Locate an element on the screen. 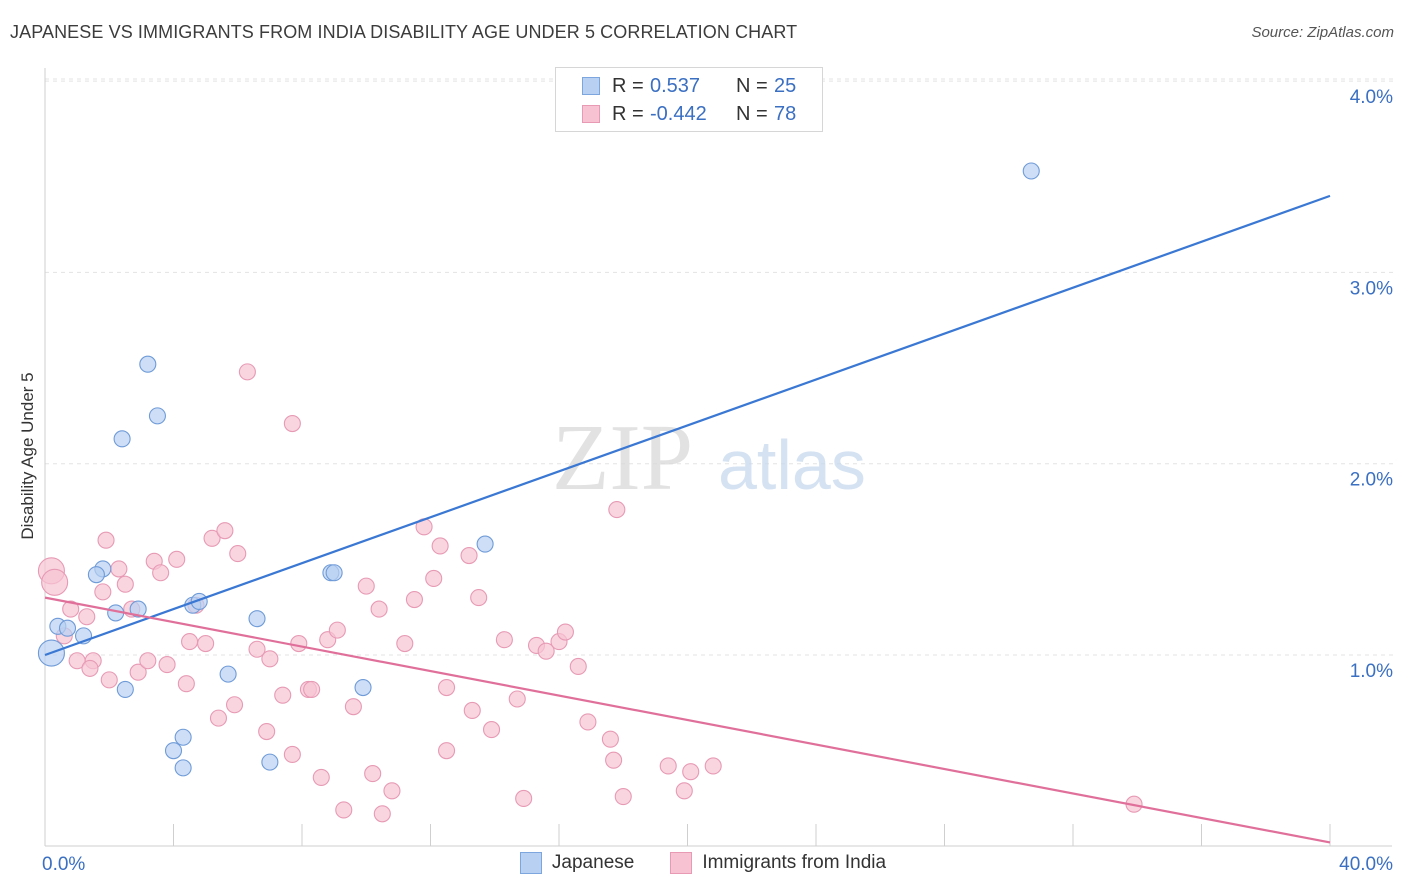 The width and height of the screenshot is (1406, 892). series-label-japanese: Japanese is located at coordinates (593, 862).